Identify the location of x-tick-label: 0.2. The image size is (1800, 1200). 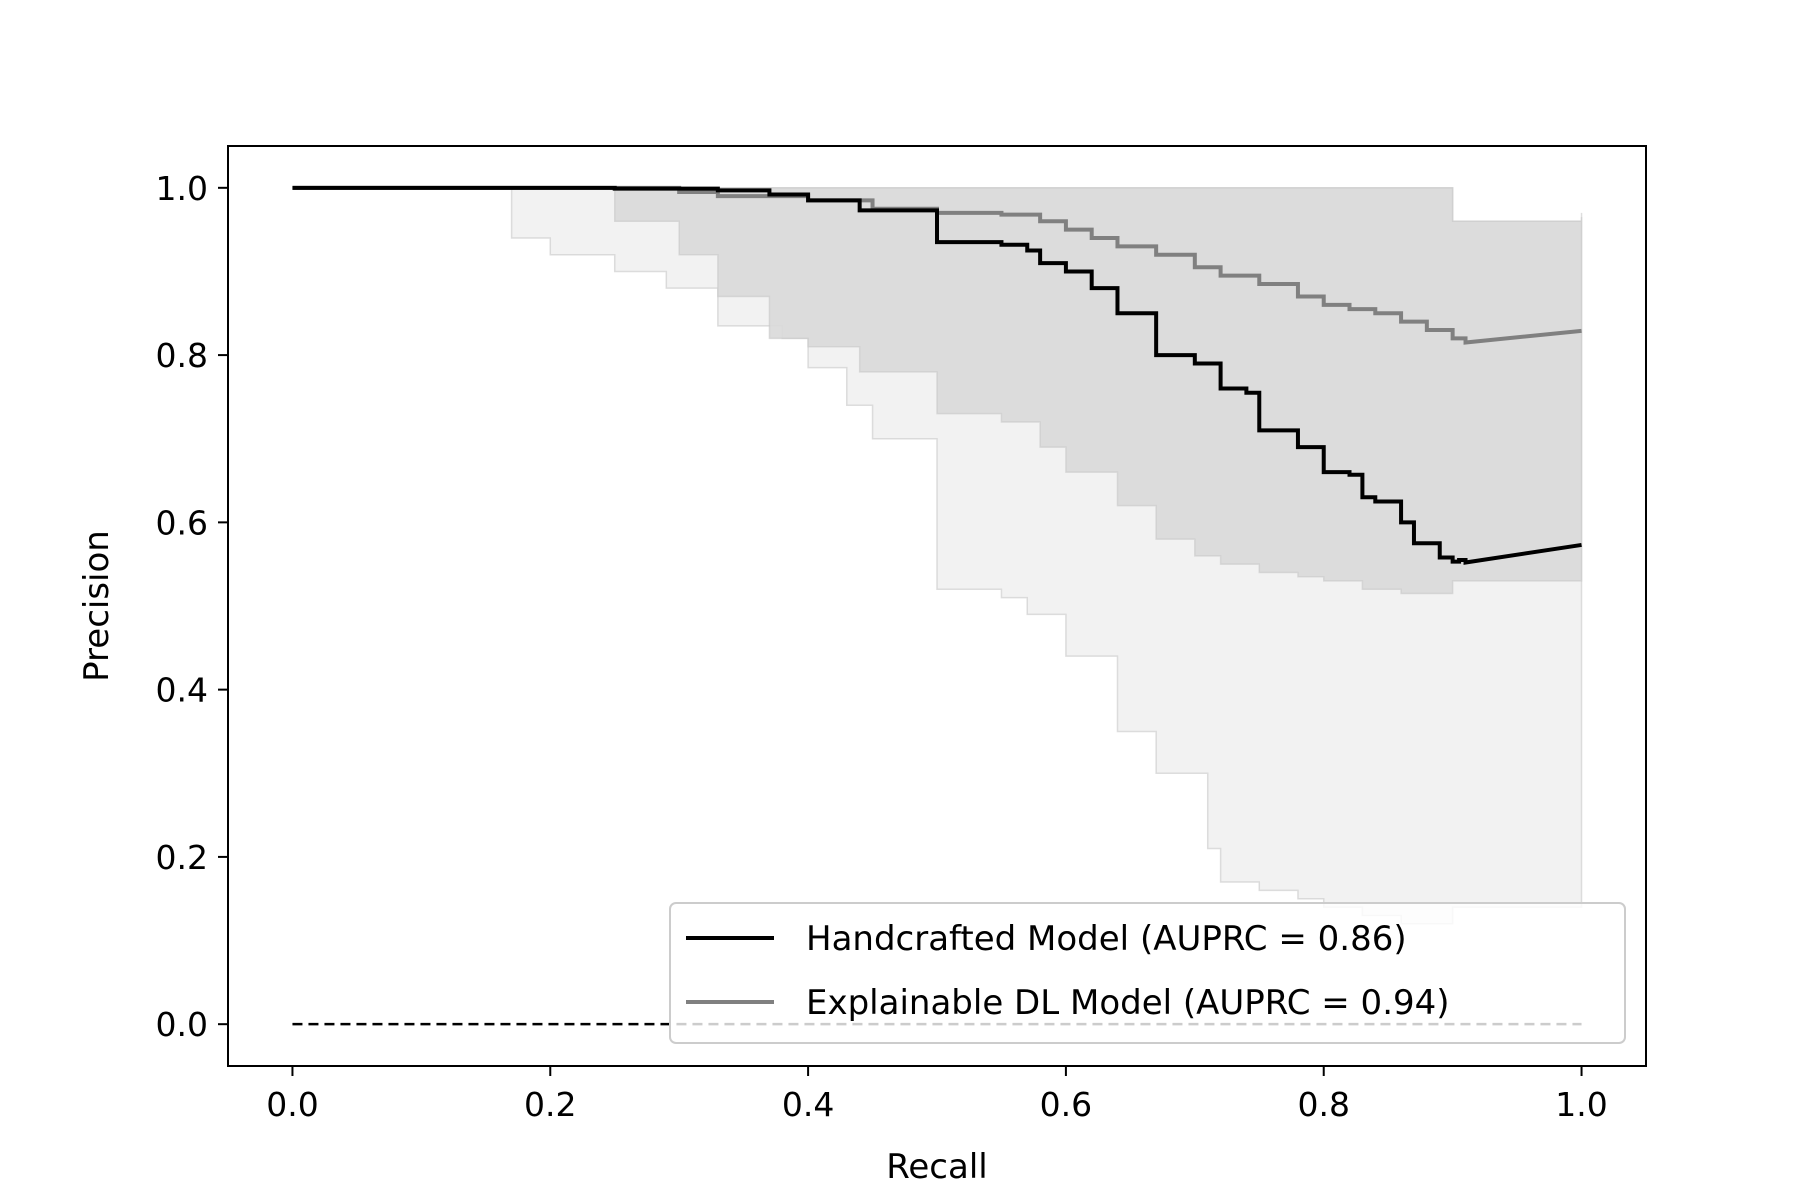
(550, 1104).